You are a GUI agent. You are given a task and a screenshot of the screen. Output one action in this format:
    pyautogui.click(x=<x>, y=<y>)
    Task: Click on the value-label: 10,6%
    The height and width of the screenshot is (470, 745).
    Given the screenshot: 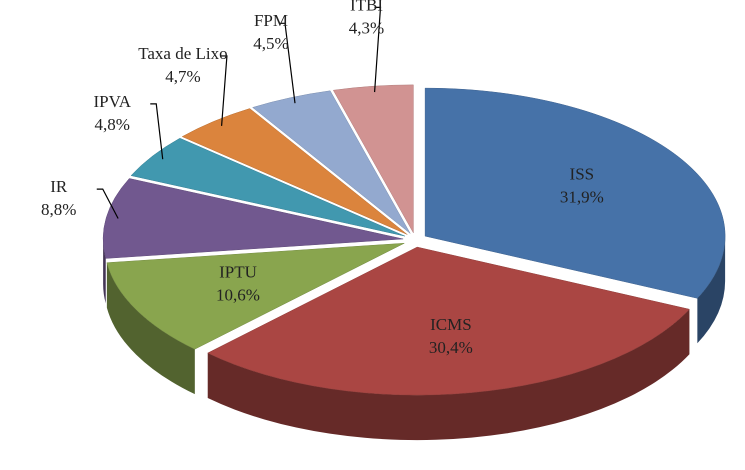 What is the action you would take?
    pyautogui.click(x=238, y=294)
    